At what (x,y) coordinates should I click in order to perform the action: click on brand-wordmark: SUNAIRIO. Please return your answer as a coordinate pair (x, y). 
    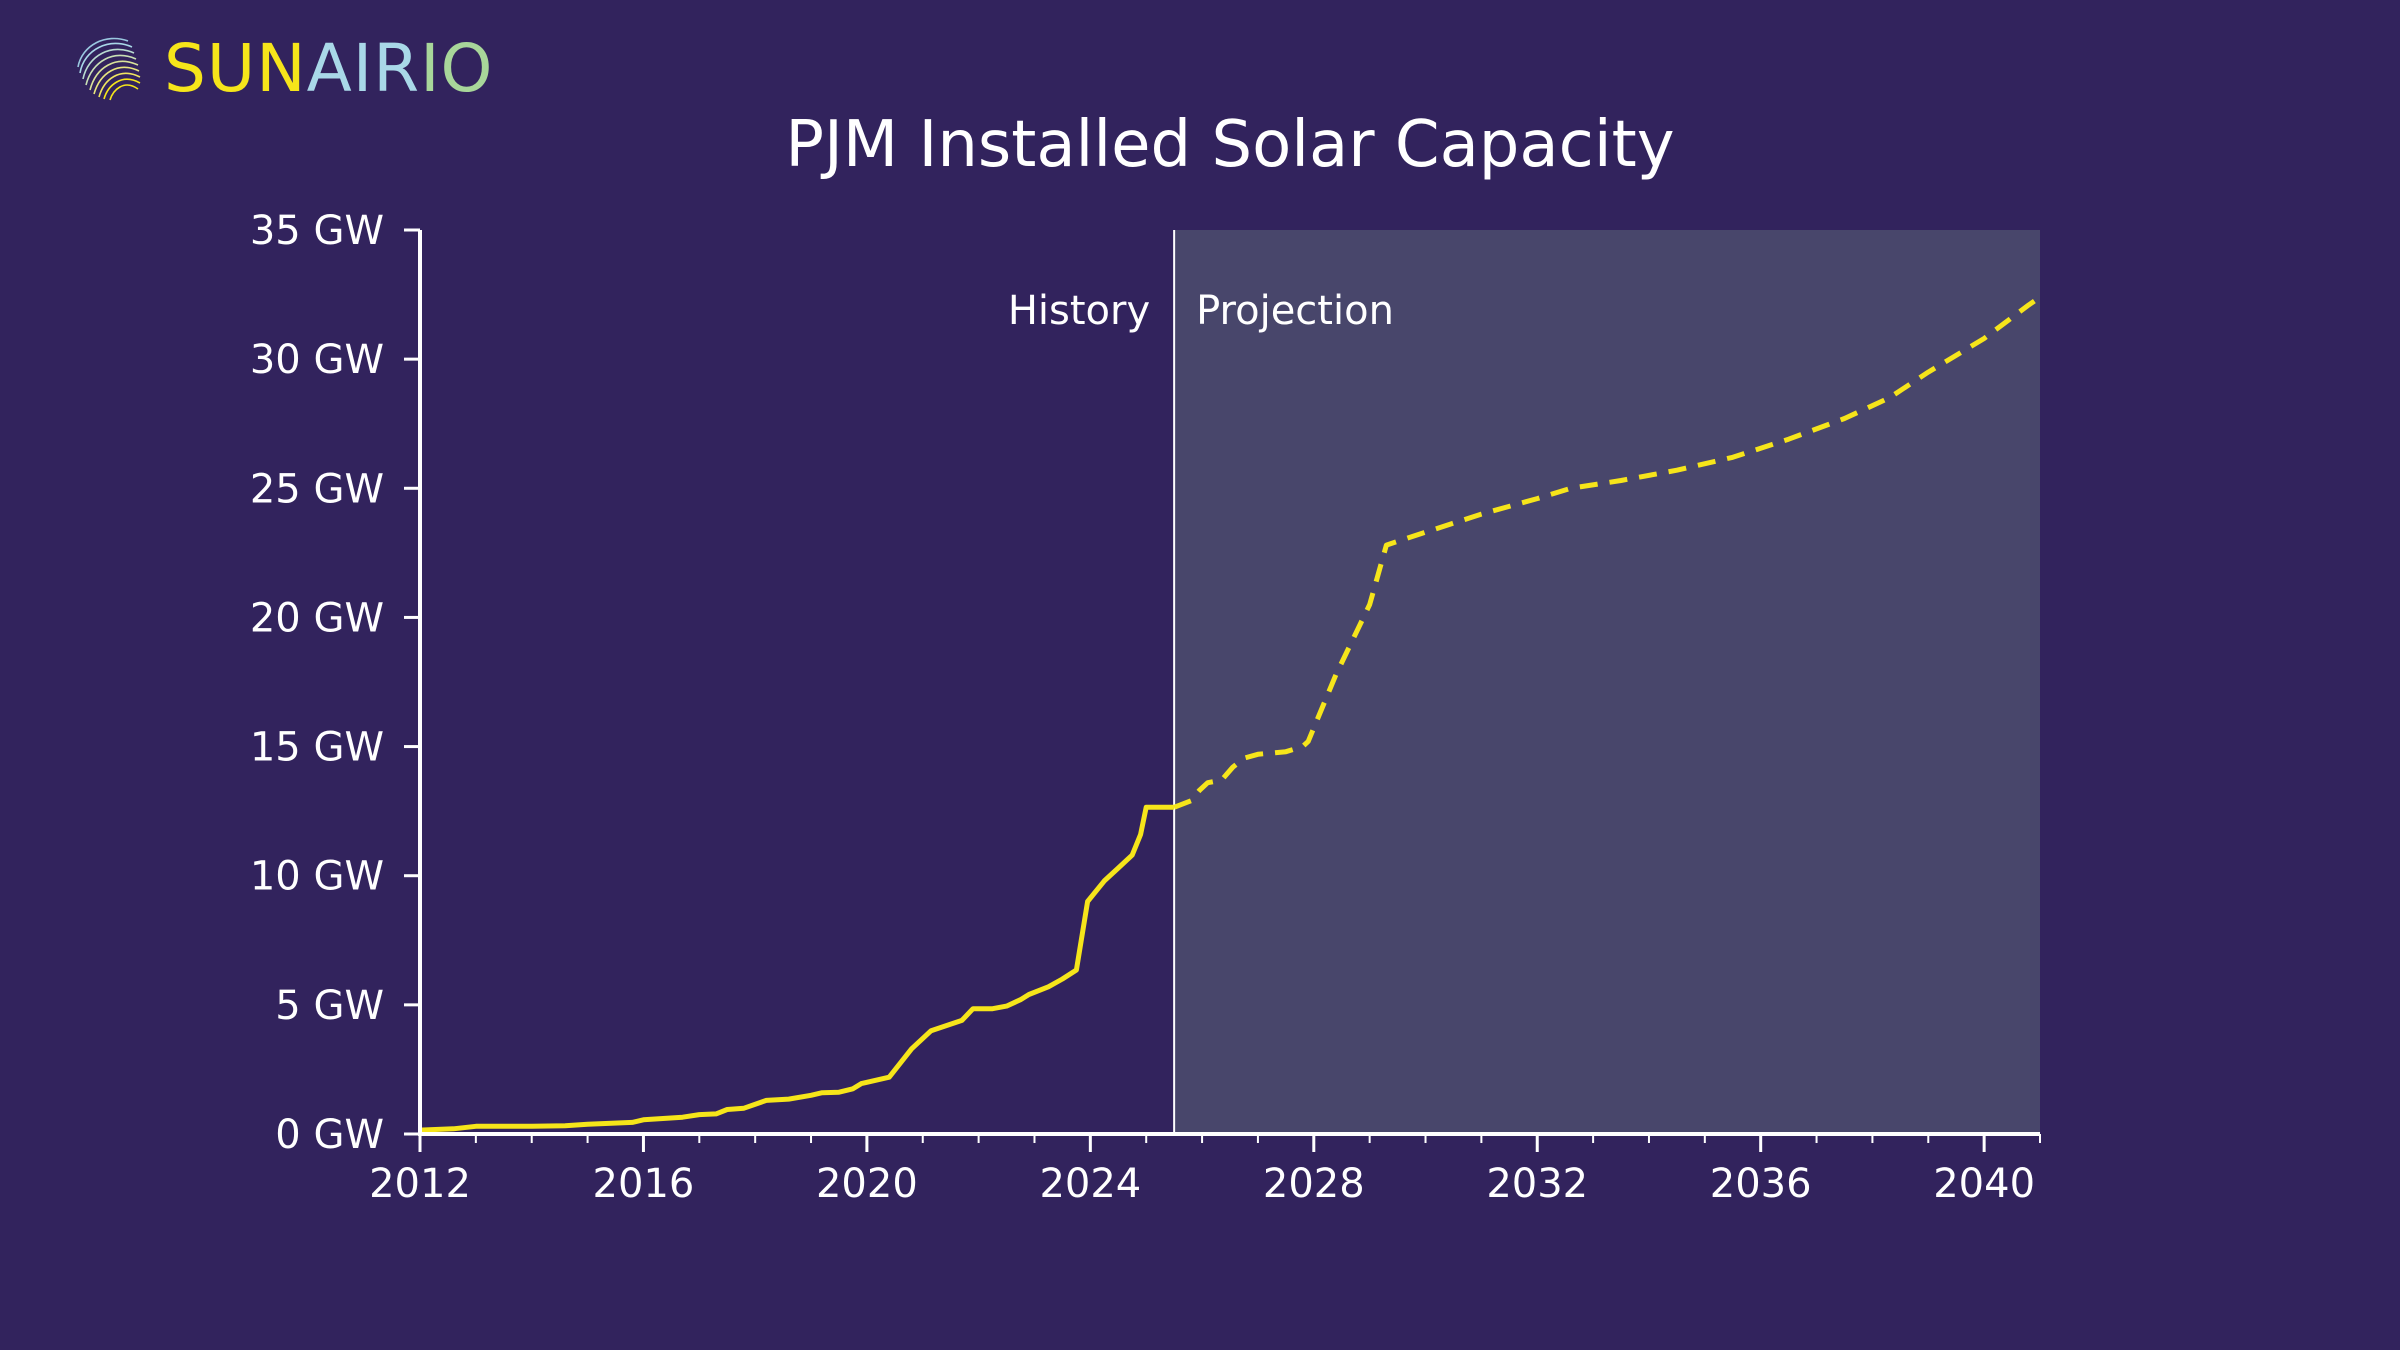
    Looking at the image, I should click on (328, 69).